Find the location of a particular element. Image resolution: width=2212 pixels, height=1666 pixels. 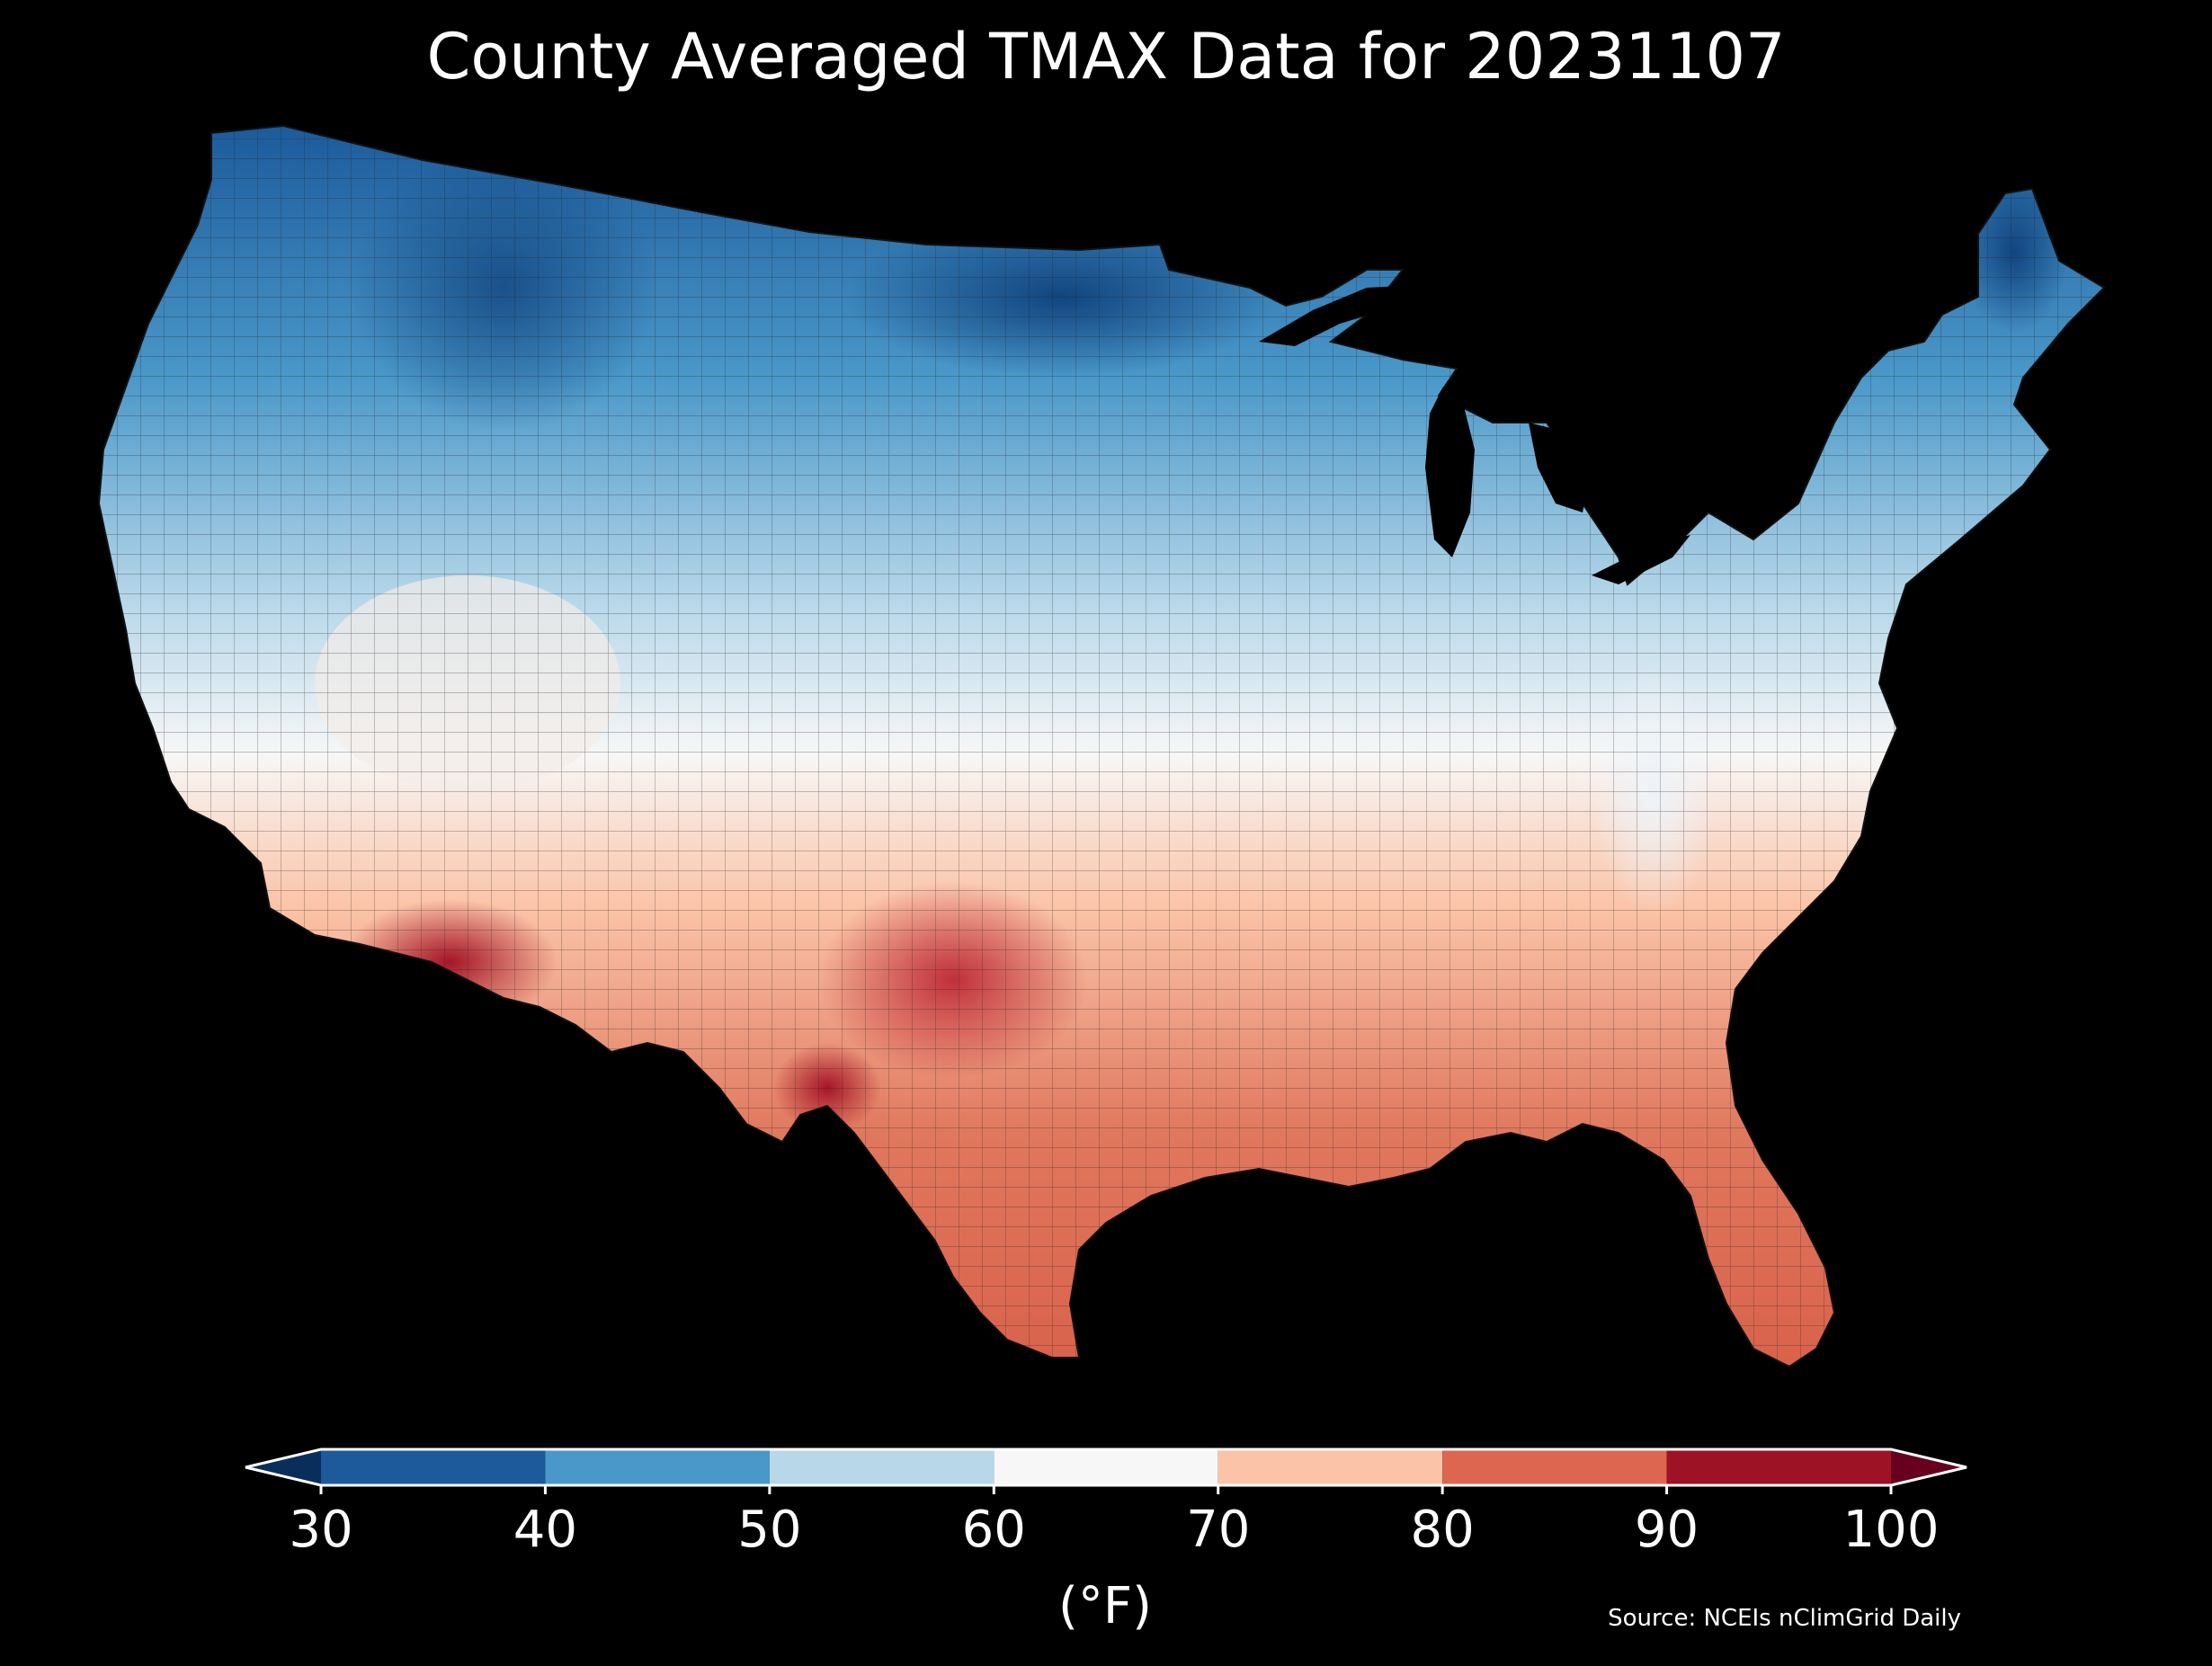

colorbar-tick-label: 60 is located at coordinates (993, 1530).